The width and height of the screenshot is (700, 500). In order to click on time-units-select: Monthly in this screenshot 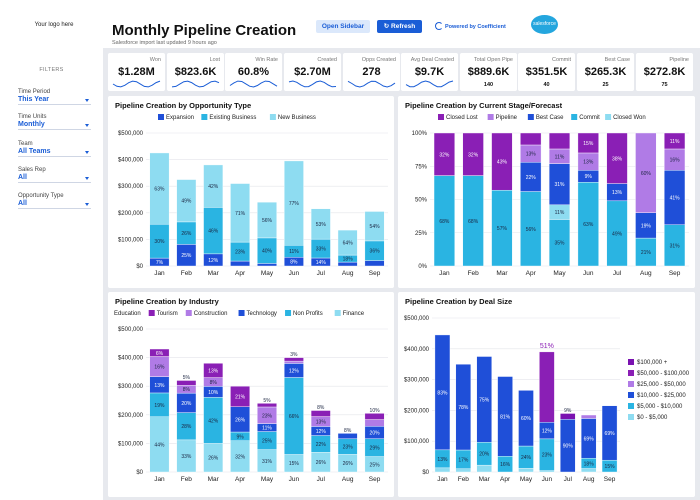, I will do `click(54, 125)`.